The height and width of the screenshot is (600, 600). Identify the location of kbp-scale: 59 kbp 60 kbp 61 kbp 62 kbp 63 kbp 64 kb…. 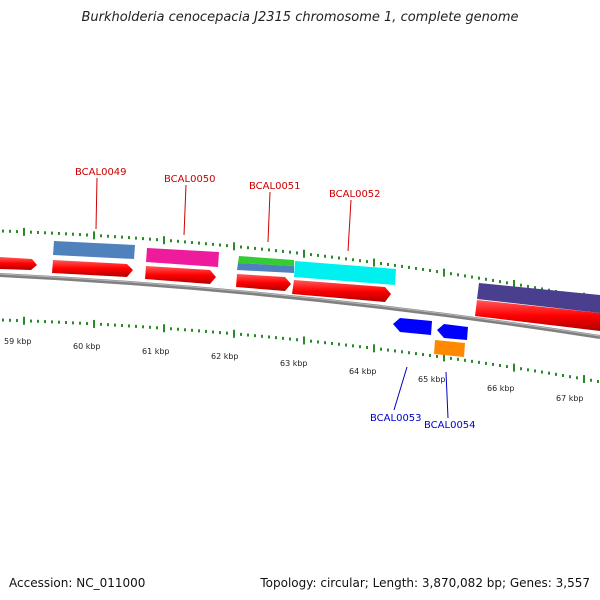
(294, 370).